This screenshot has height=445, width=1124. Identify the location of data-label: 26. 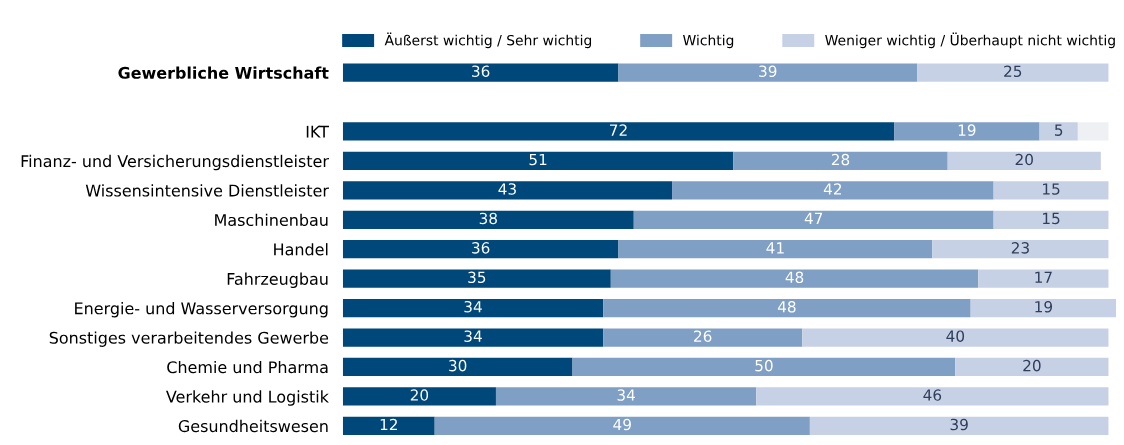
(703, 336).